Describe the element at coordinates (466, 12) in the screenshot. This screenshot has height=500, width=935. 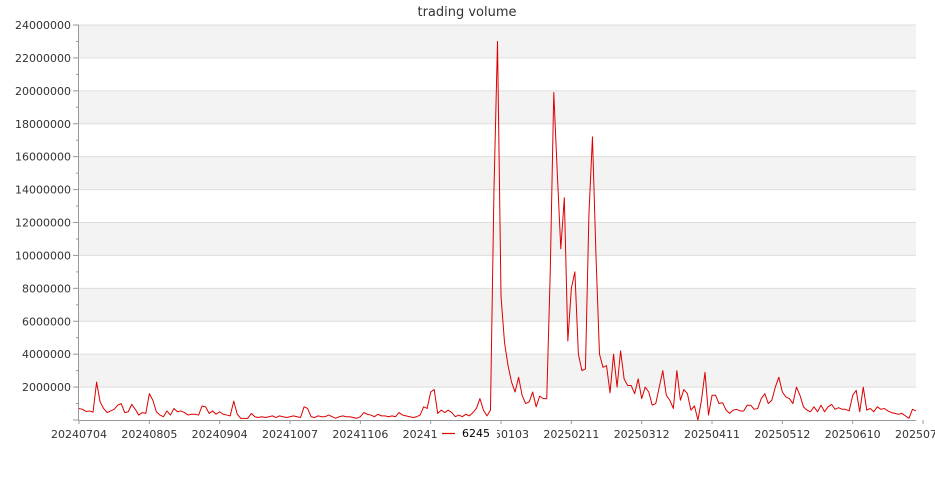
I see `chart-title: trading volume` at that location.